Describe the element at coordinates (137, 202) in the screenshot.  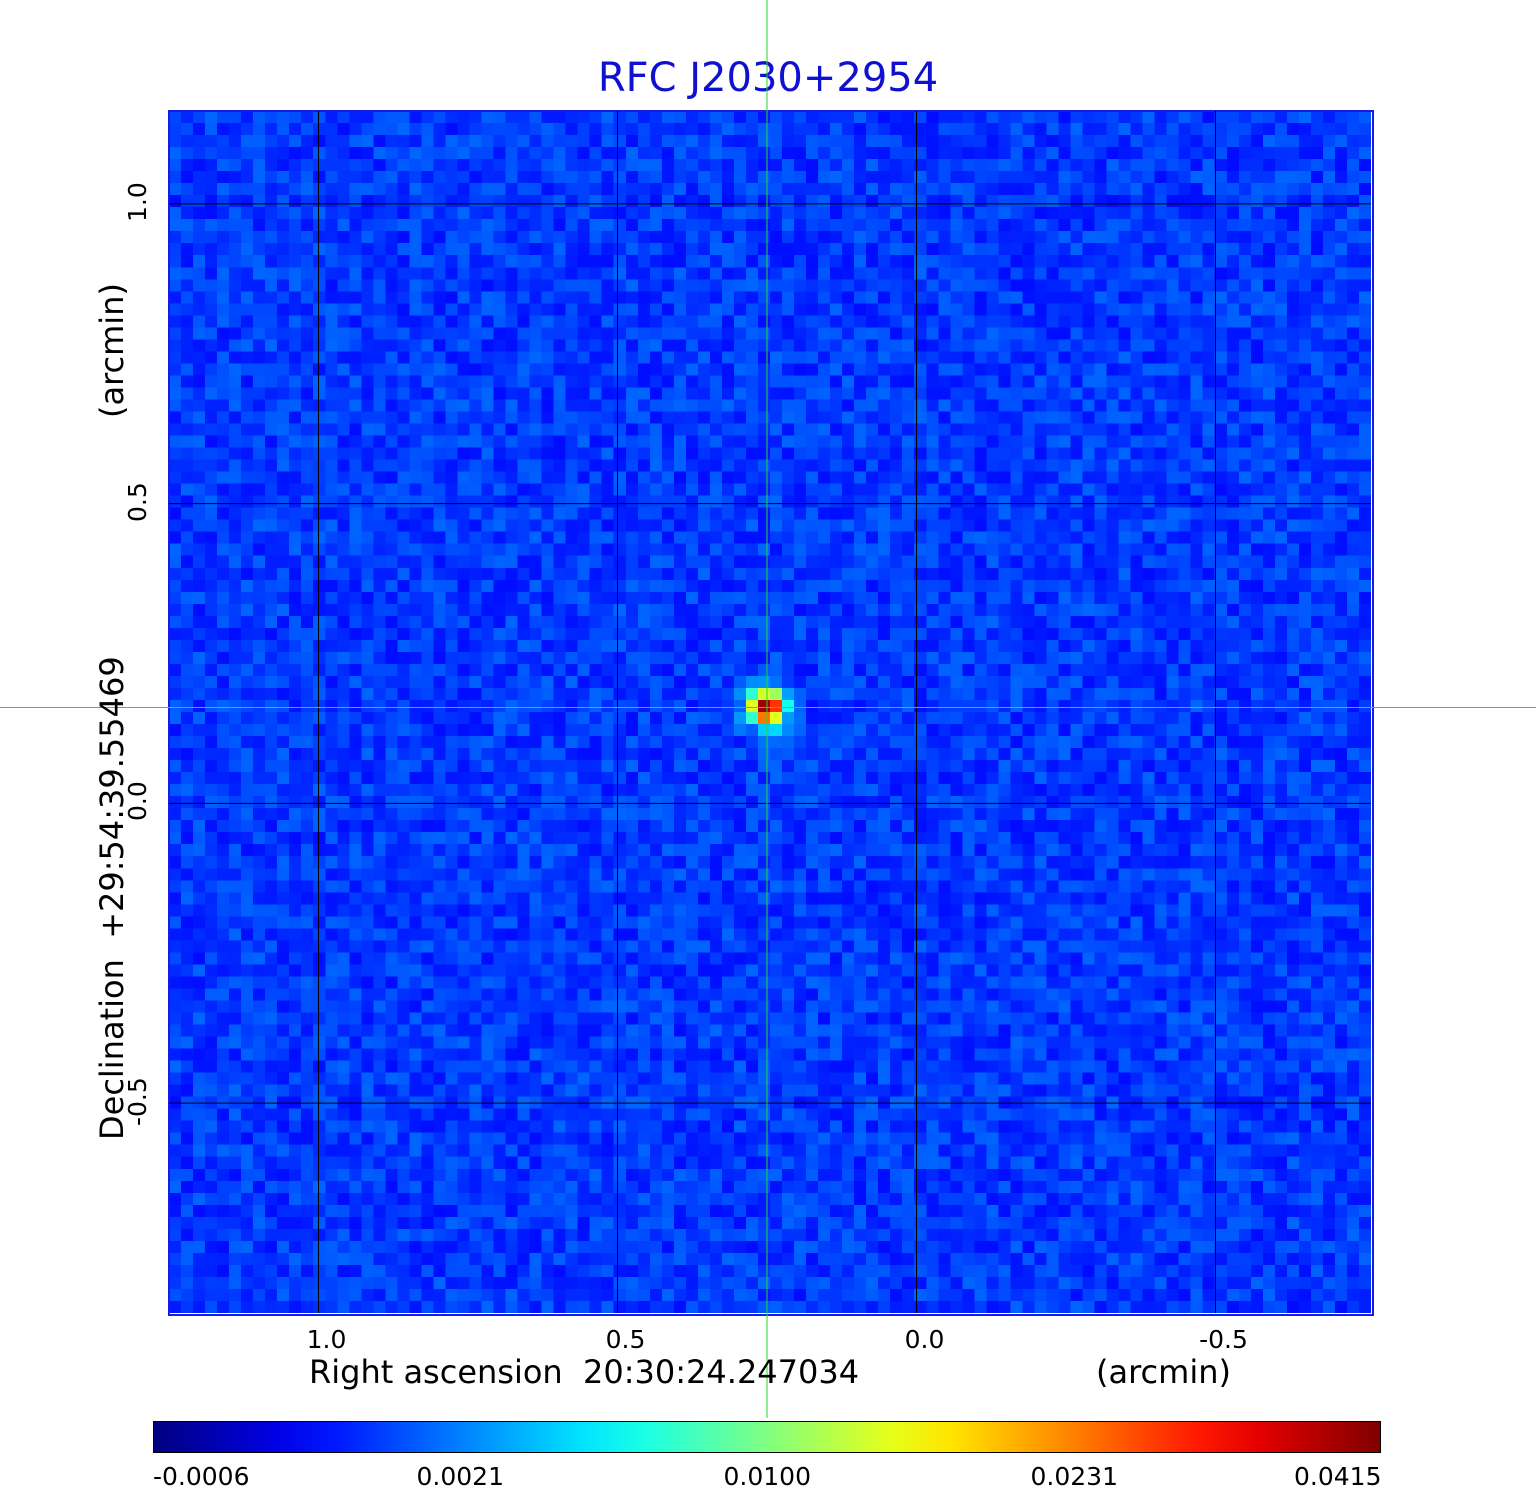
I see `y-tick-label: 1.0` at that location.